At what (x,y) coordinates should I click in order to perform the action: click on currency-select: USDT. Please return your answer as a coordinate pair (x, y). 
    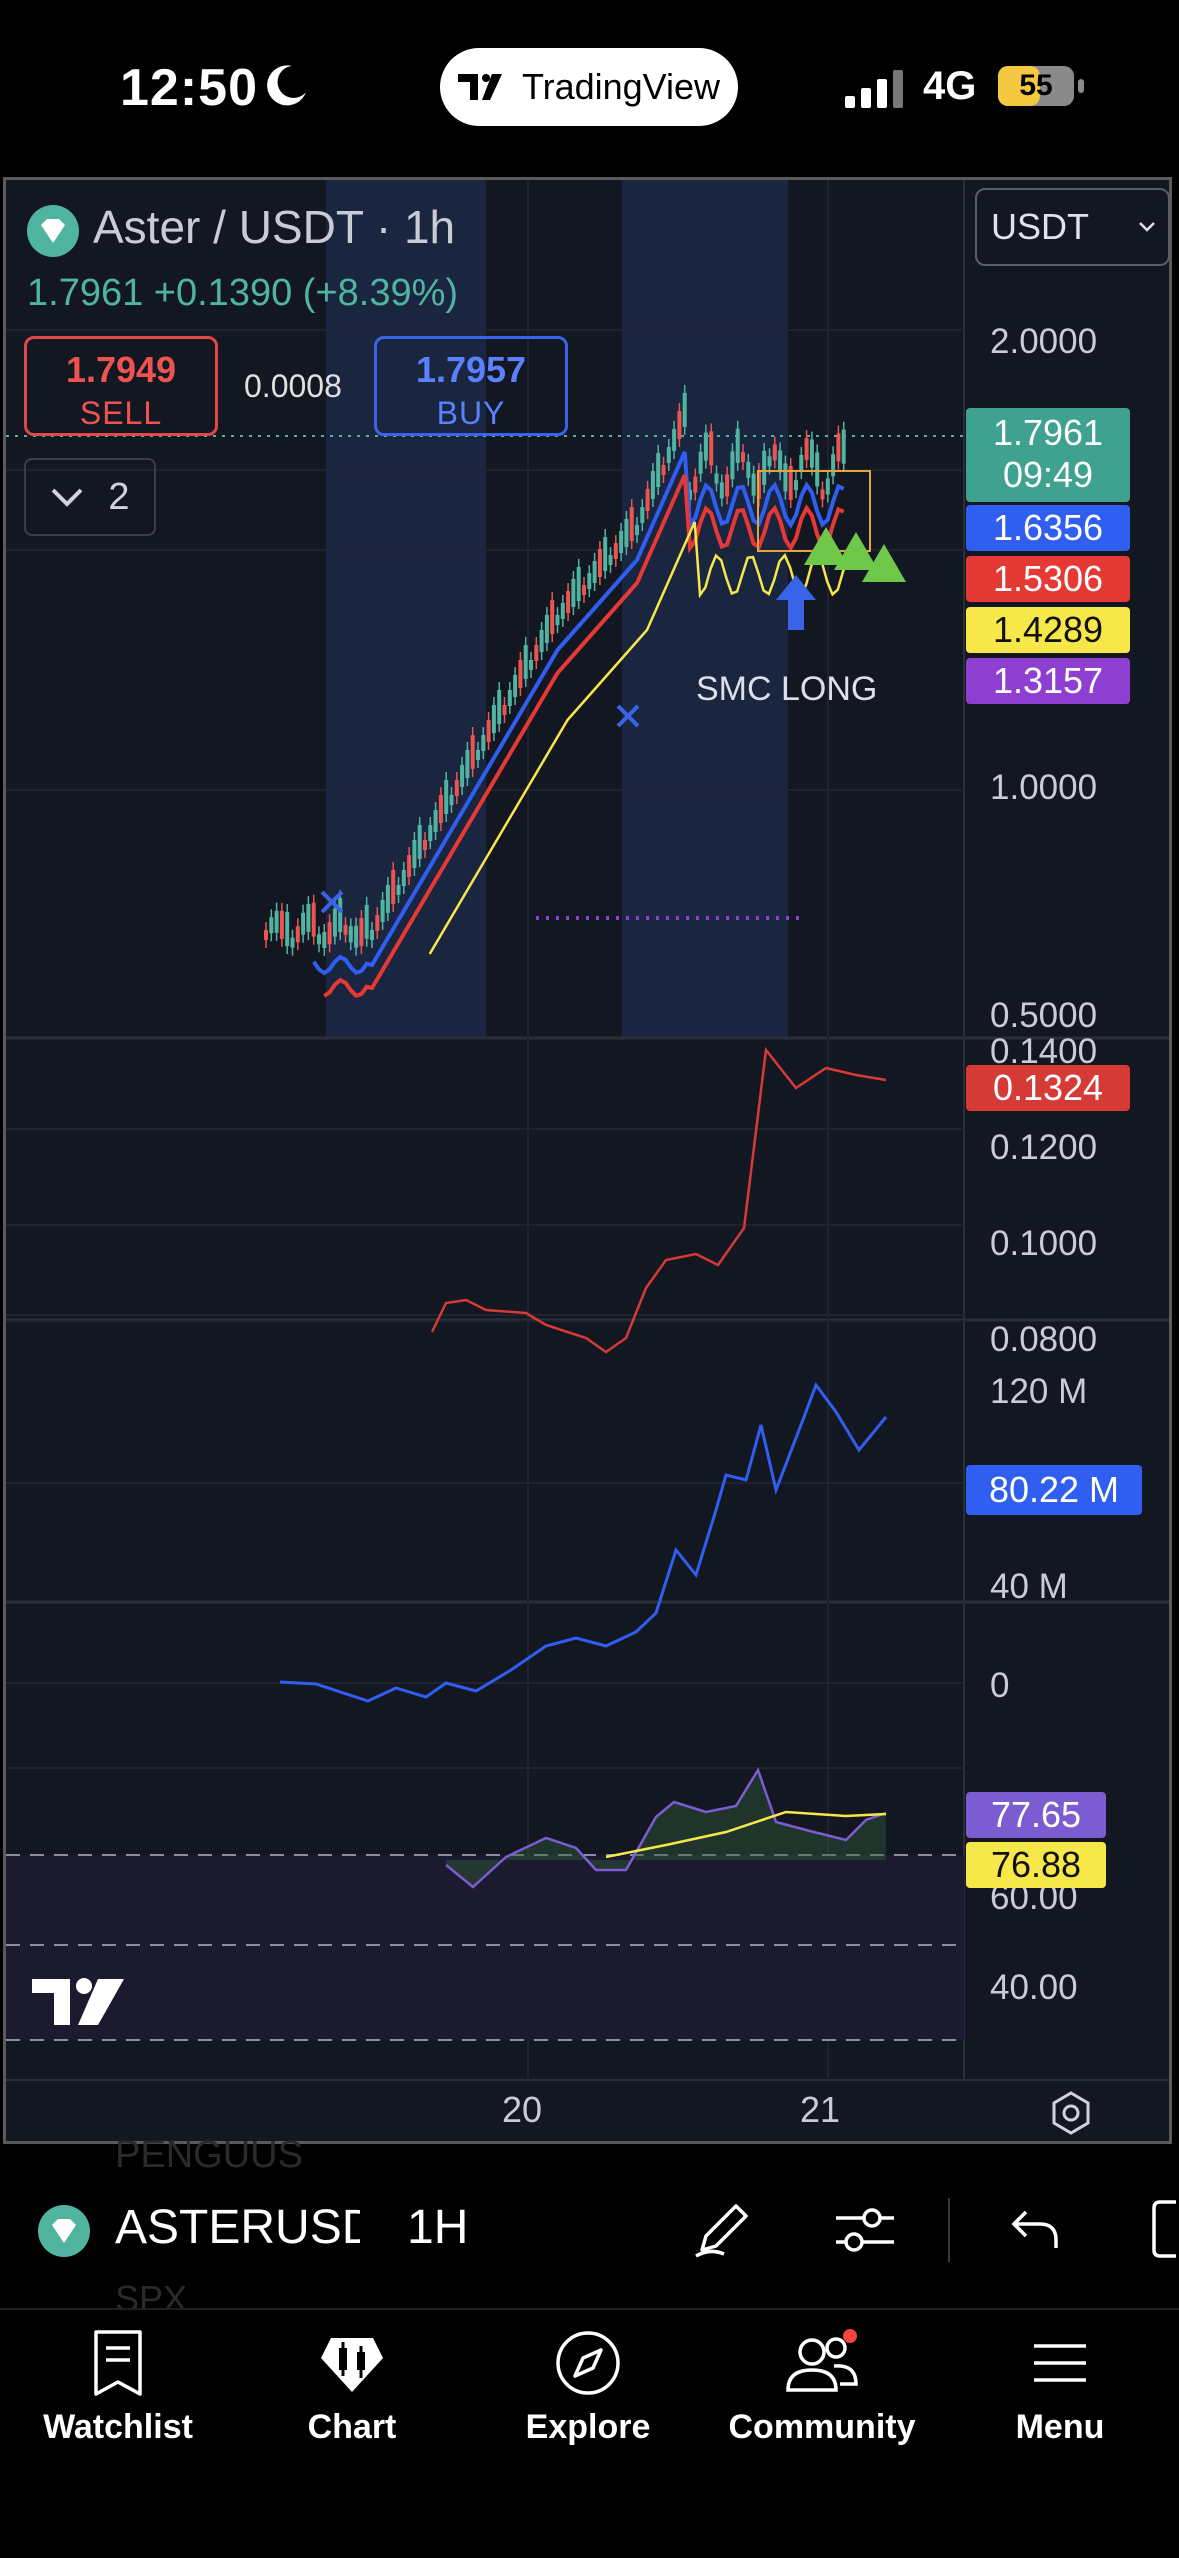
    Looking at the image, I should click on (1072, 227).